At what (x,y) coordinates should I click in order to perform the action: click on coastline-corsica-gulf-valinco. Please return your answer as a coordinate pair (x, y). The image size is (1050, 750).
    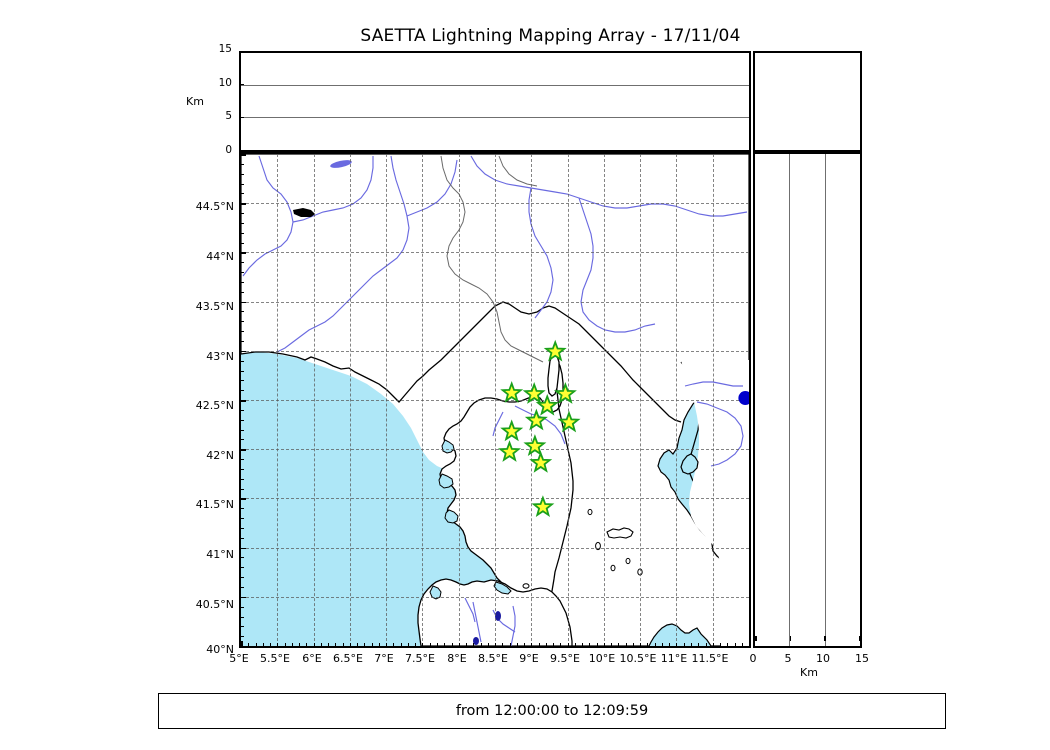
    Looking at the image, I should click on (451, 516).